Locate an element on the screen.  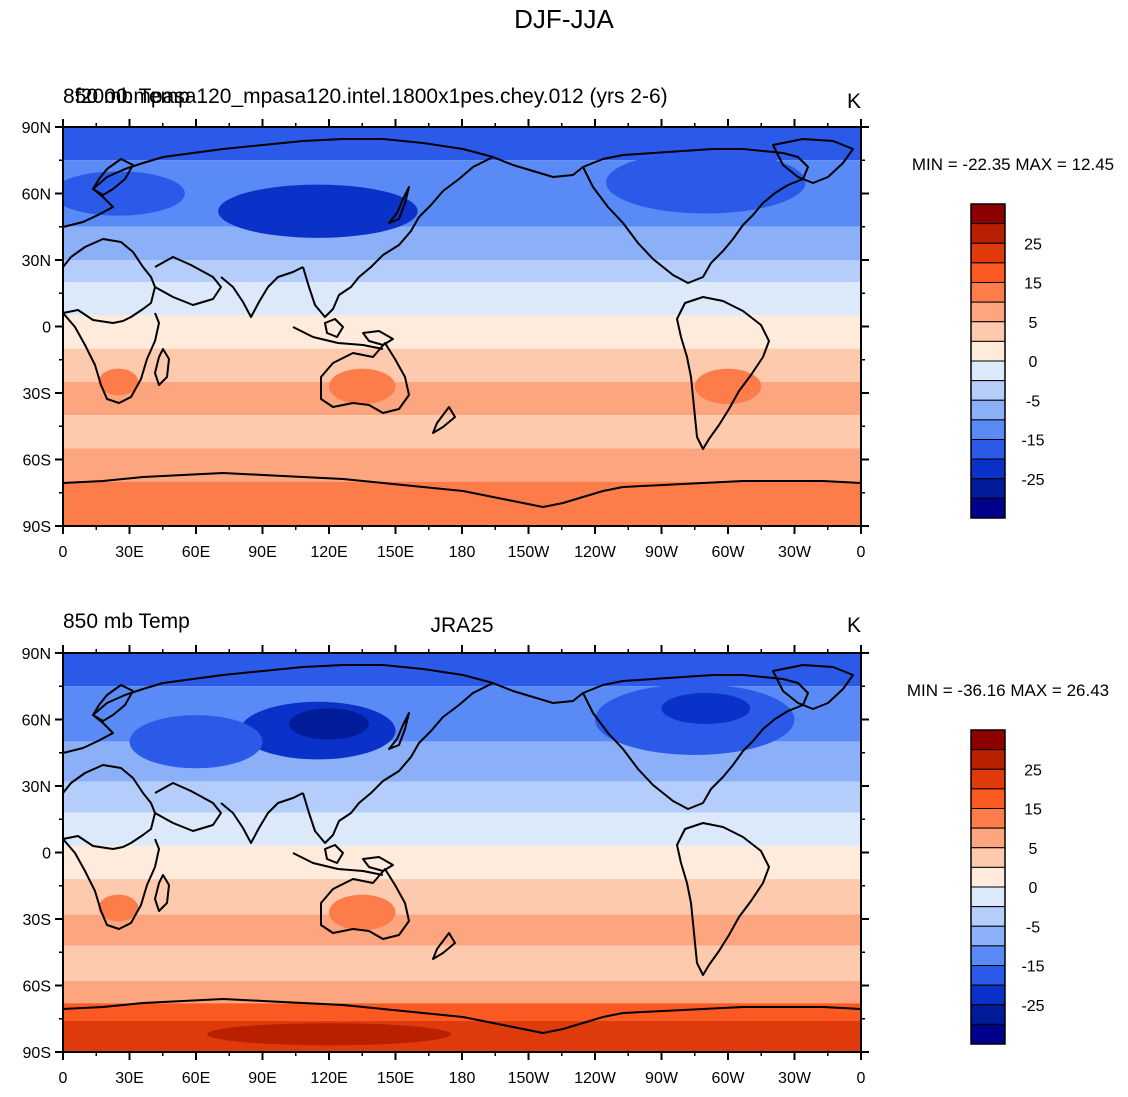
lon-tick-label: 90W is located at coordinates (662, 552).